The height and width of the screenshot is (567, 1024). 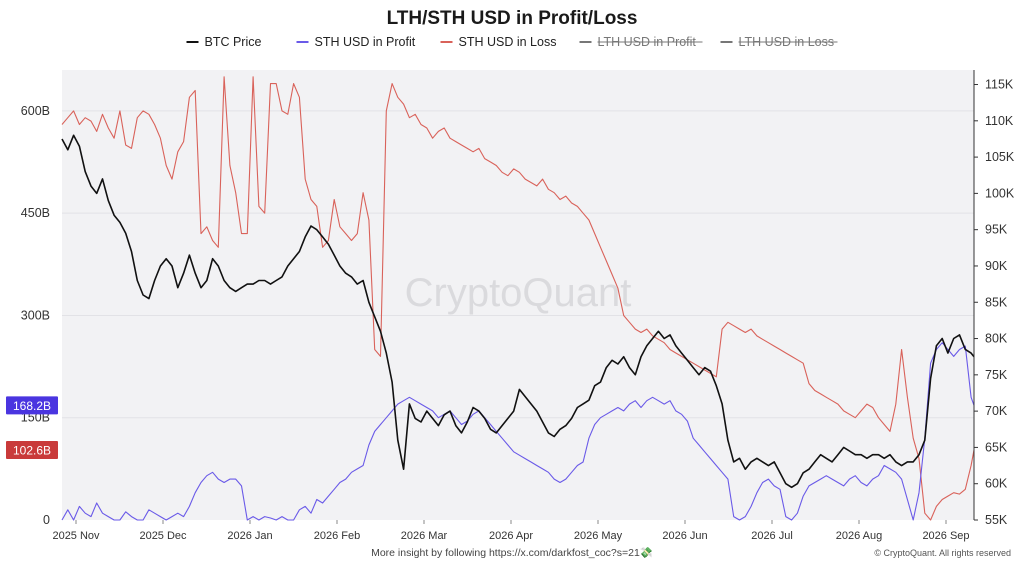 I want to click on legend-label: STH USD in Loss, so click(x=508, y=42).